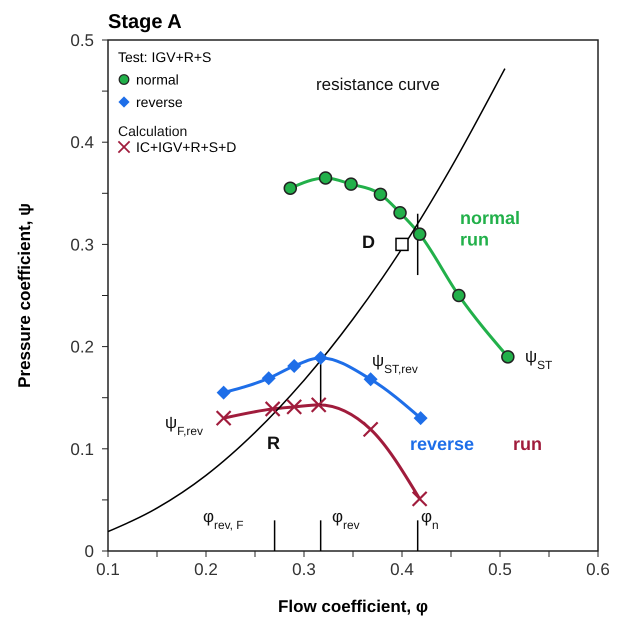 This screenshot has width=629, height=632. Describe the element at coordinates (82, 347) in the screenshot. I see `y-tick-label: 0.2` at that location.